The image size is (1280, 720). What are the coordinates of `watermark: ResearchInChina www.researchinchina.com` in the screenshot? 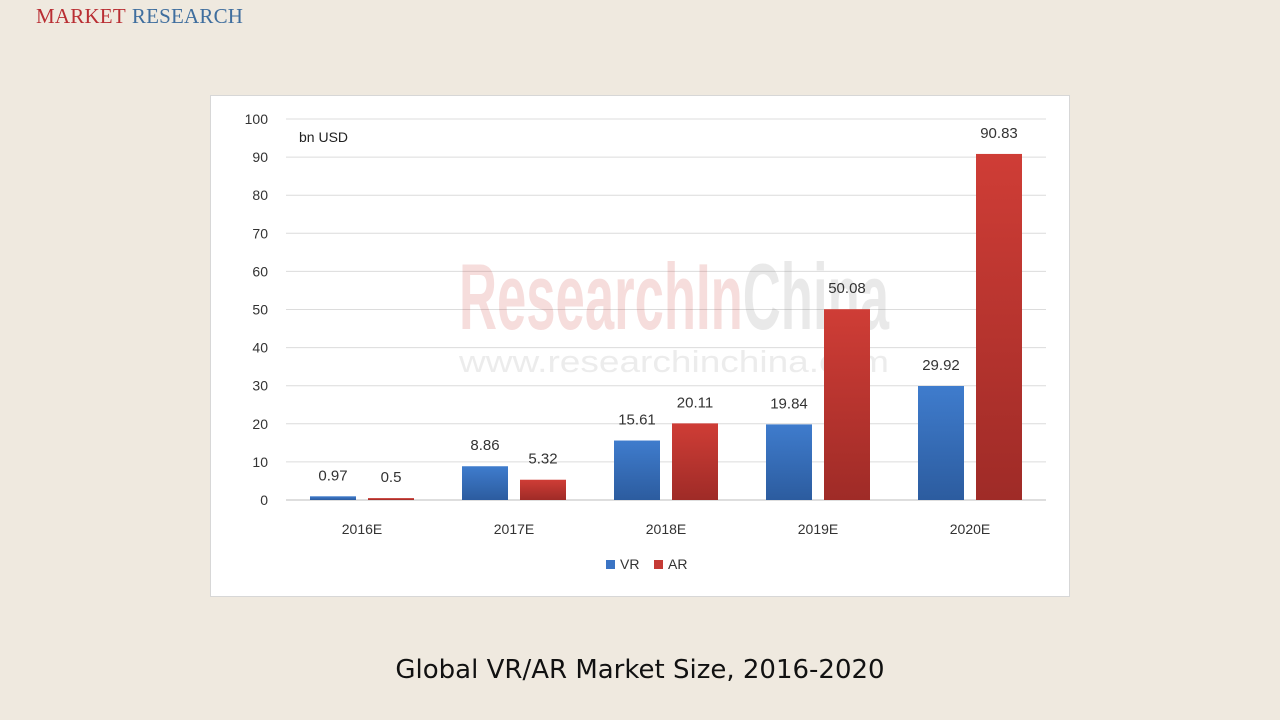 It's located at (674, 311).